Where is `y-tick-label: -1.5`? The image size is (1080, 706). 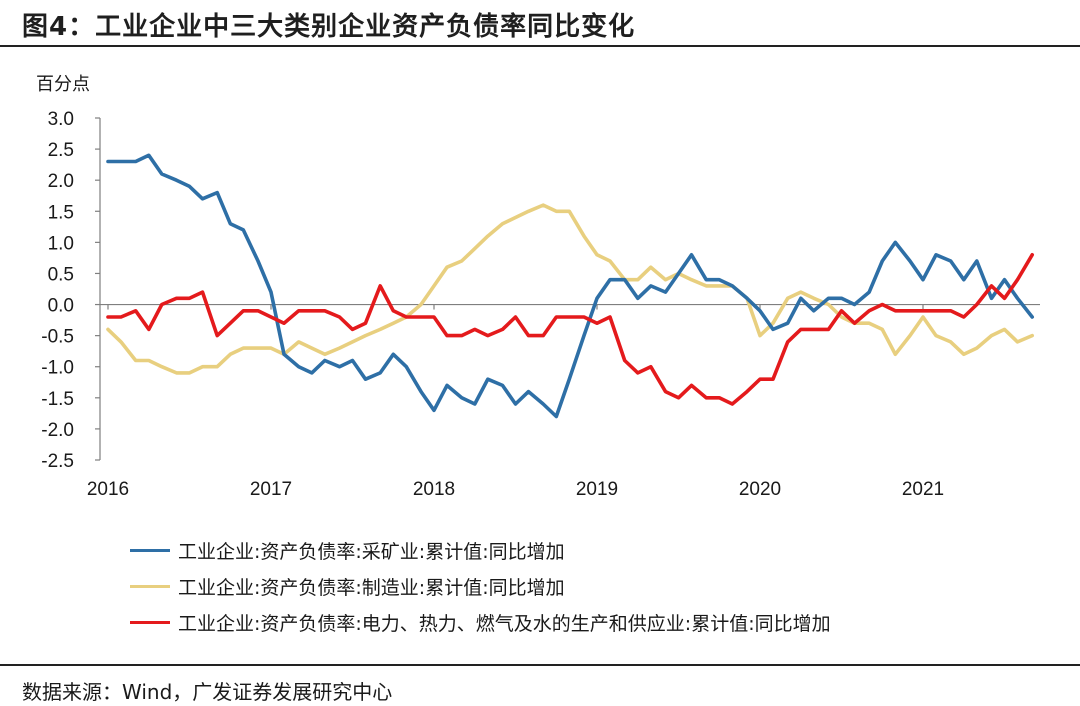
y-tick-label: -1.5 is located at coordinates (57, 399).